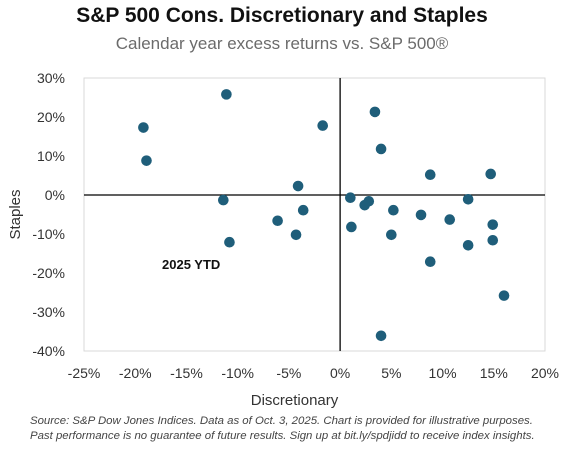 This screenshot has height=466, width=564. Describe the element at coordinates (48, 234) in the screenshot. I see `y-tick-label: -10%` at that location.